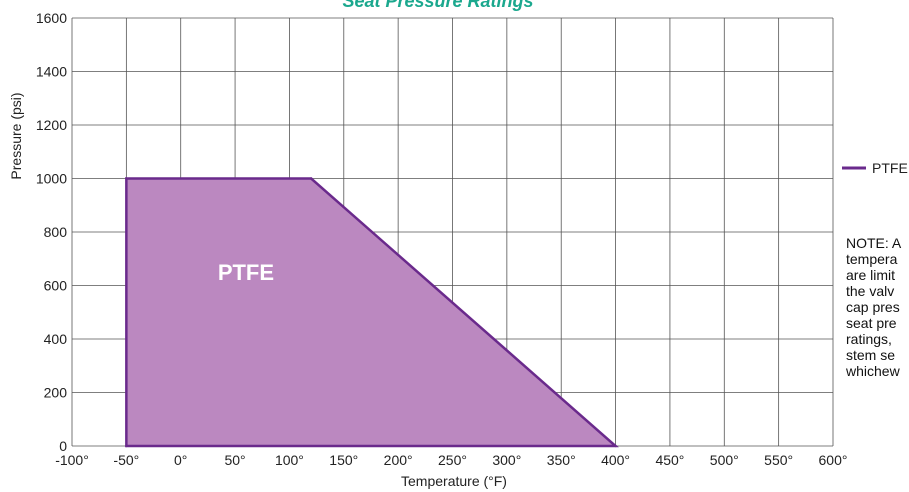  I want to click on y-axis-label: Pressure (psi), so click(16, 135).